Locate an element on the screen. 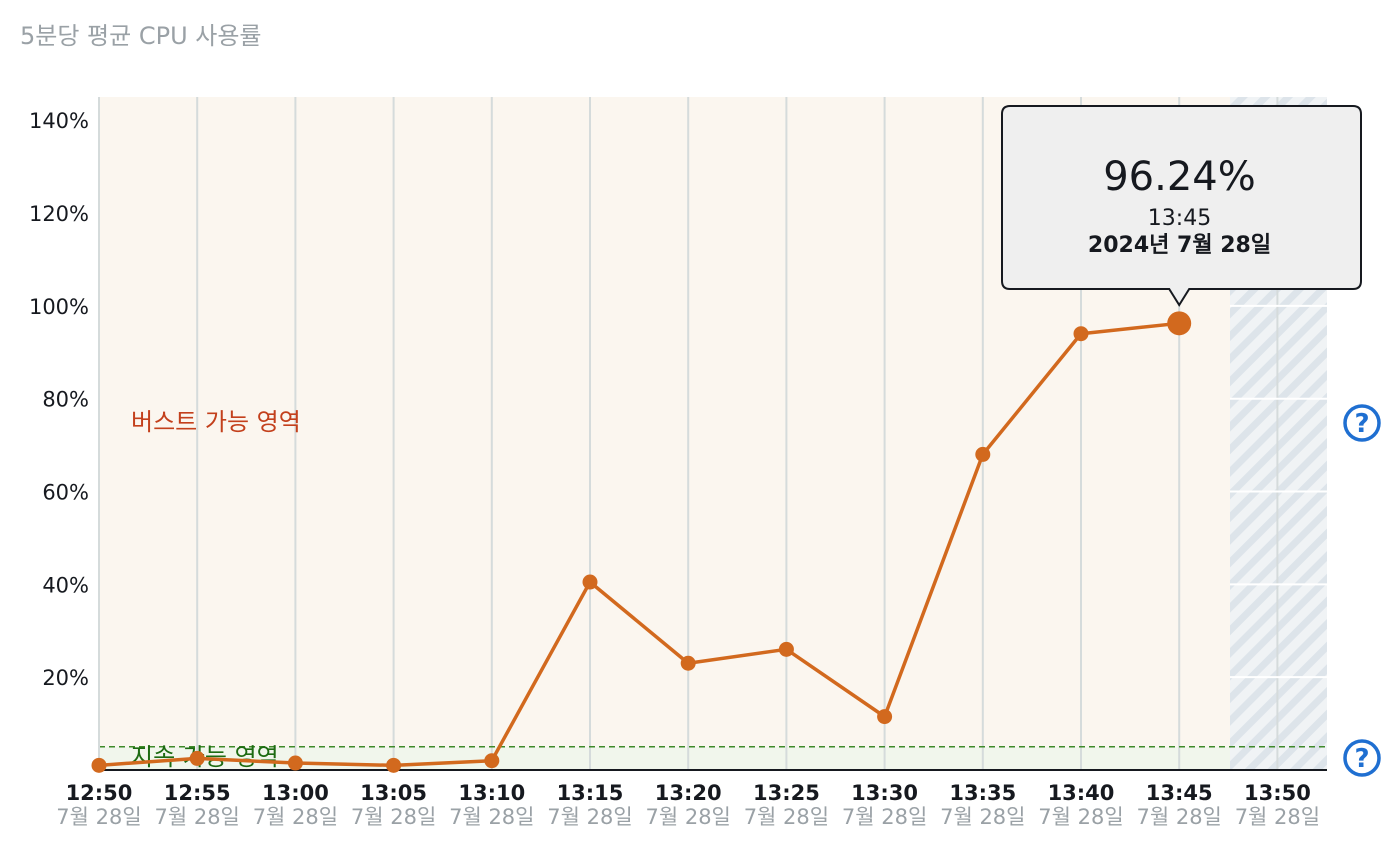  tooltip-time: 13:45 is located at coordinates (1179, 218).